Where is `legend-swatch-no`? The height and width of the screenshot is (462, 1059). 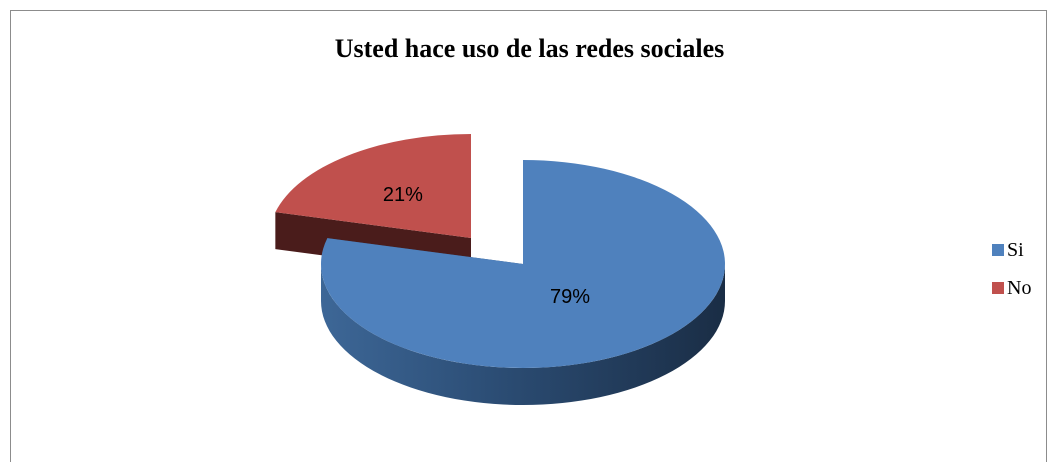 legend-swatch-no is located at coordinates (998, 288).